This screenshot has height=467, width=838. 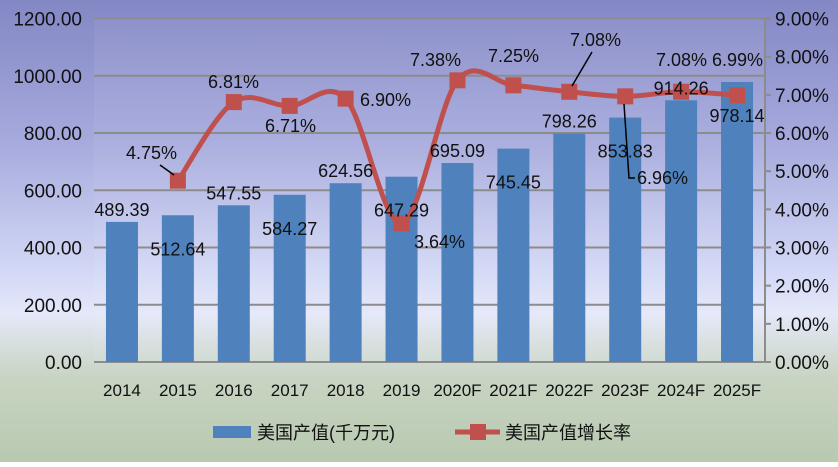 I want to click on bar-data-label: 547.55, so click(x=233, y=193).